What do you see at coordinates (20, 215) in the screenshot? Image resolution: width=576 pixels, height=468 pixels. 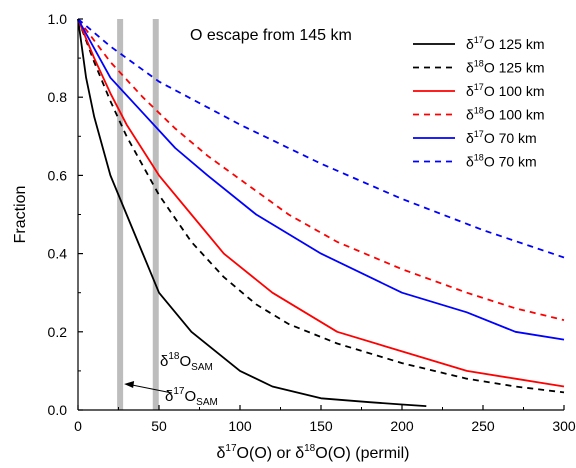 I see `y-axis-label: Fraction` at bounding box center [20, 215].